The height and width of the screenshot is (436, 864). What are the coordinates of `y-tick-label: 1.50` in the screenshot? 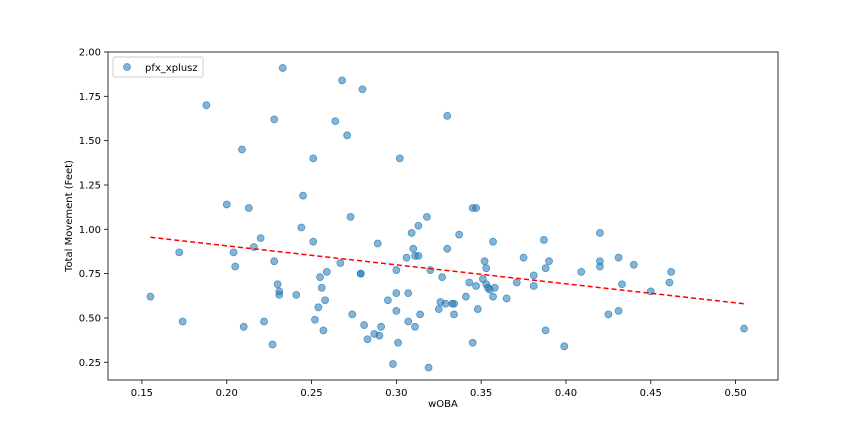 It's located at (90, 141).